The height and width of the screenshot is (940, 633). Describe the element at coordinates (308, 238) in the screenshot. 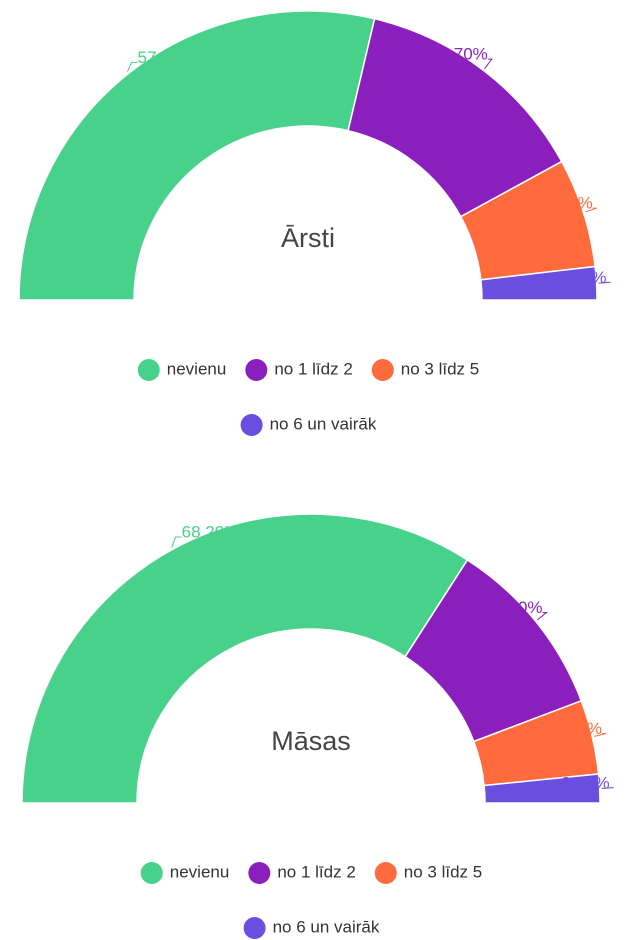

I see `chart-title: Ārsti` at that location.